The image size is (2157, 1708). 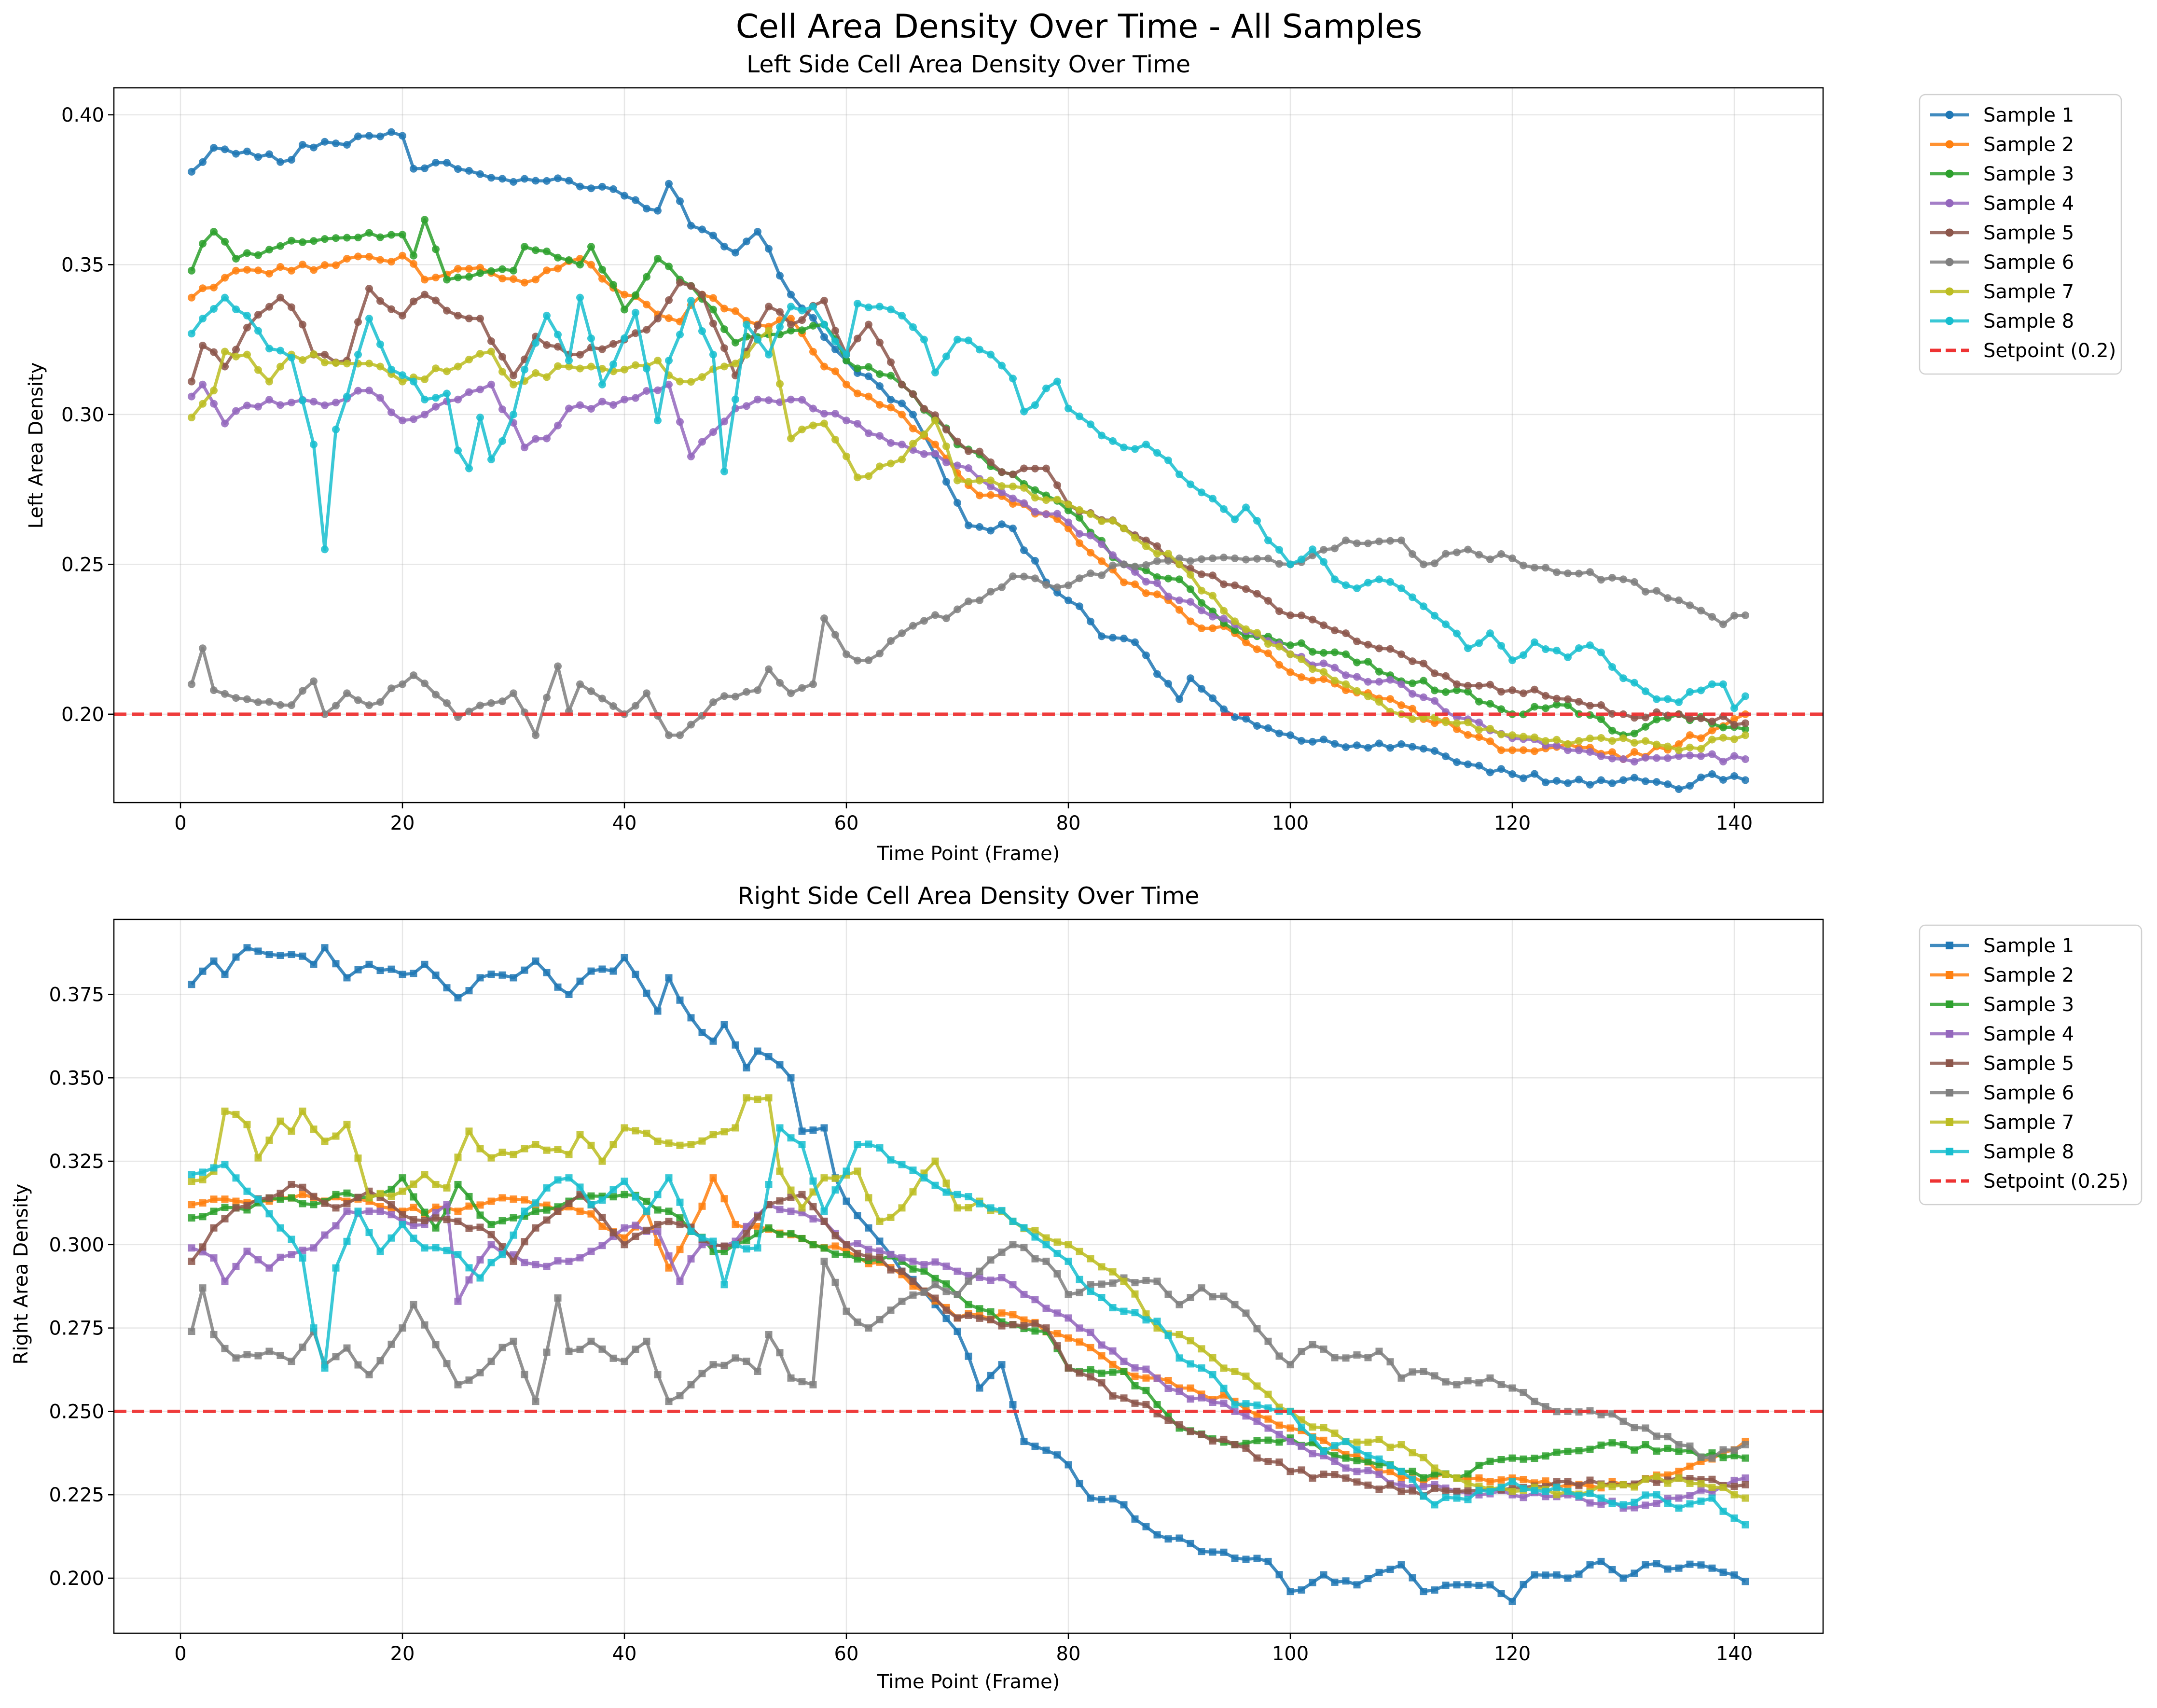 I want to click on x-tick-label: 80, so click(x=1068, y=823).